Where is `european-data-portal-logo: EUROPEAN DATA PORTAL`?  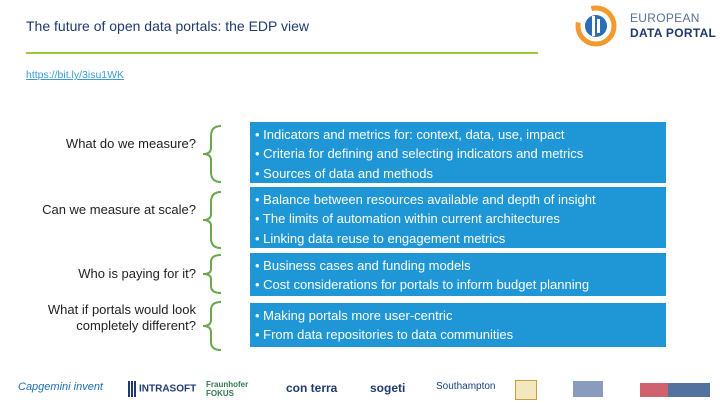
european-data-portal-logo: EUROPEAN DATA PORTAL is located at coordinates (645, 26).